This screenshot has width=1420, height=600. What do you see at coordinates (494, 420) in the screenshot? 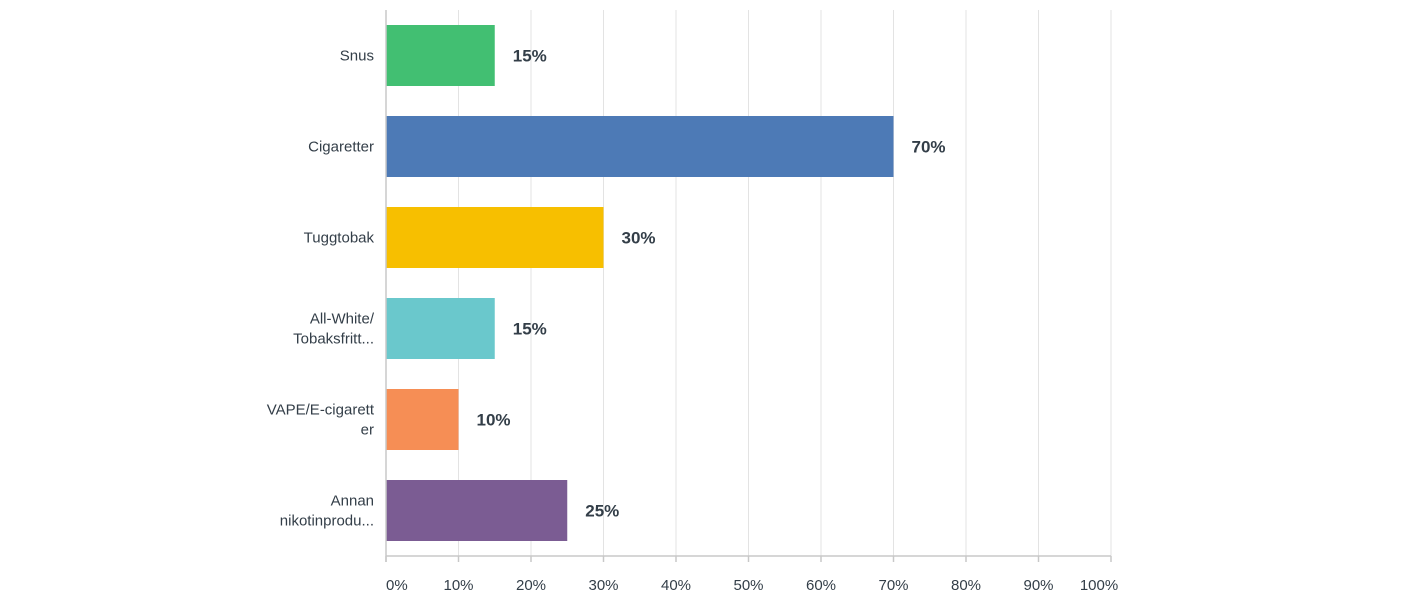
I see `value-label: 10%` at bounding box center [494, 420].